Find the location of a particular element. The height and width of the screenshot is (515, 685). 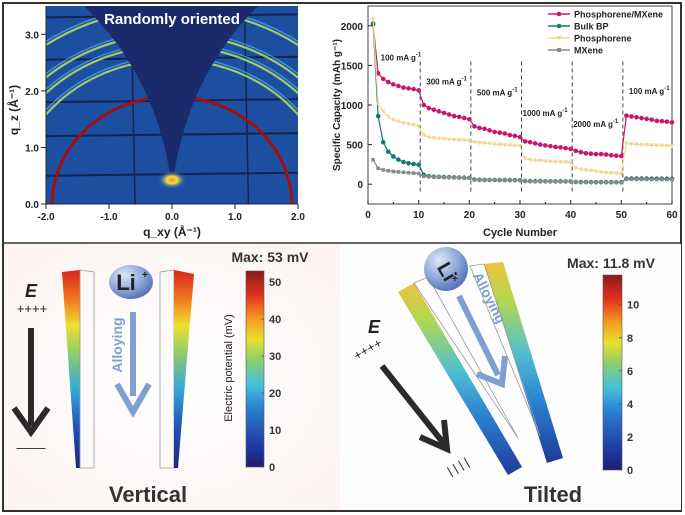

vertical-beam-left-outline is located at coordinates (87, 369).